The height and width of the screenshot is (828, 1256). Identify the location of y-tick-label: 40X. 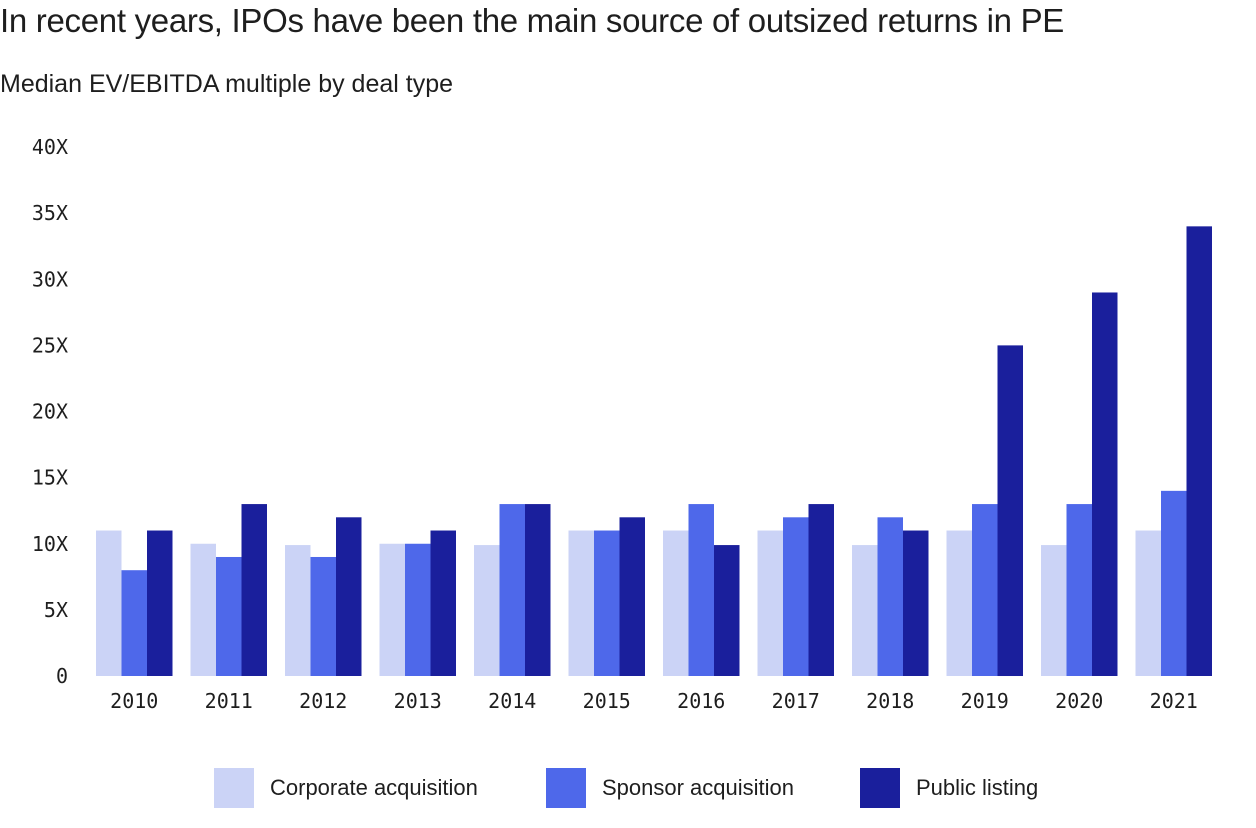
(50, 147).